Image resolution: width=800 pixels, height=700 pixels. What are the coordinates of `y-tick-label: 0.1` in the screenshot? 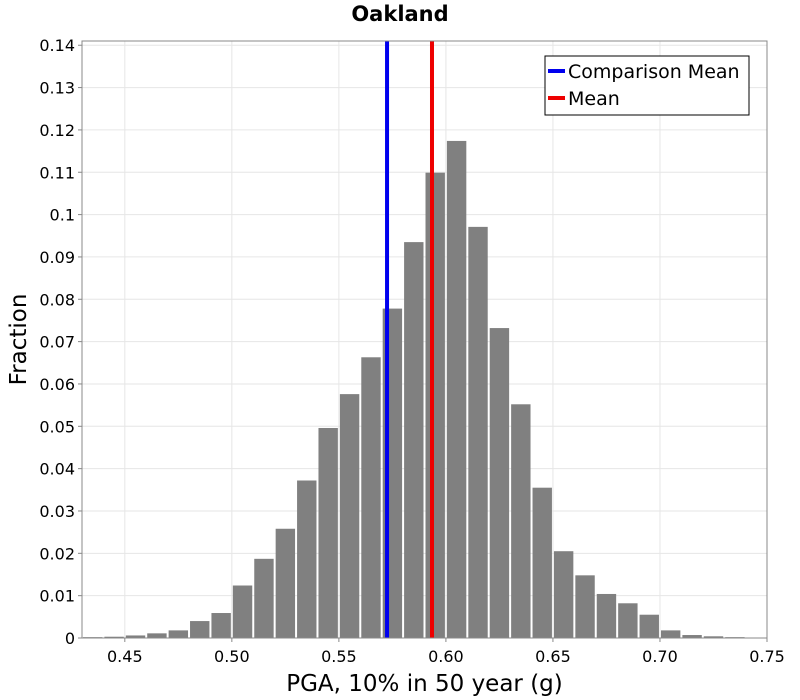 It's located at (62, 215).